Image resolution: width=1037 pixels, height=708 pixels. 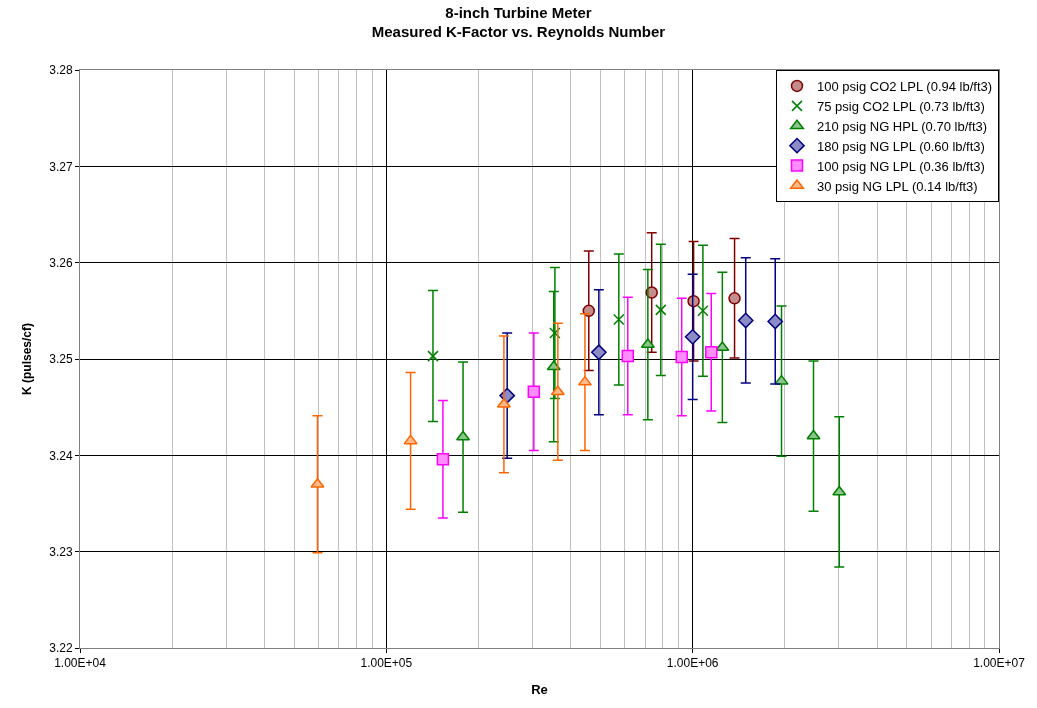 What do you see at coordinates (999, 663) in the screenshot?
I see `x-tick-label: 1.00E+07` at bounding box center [999, 663].